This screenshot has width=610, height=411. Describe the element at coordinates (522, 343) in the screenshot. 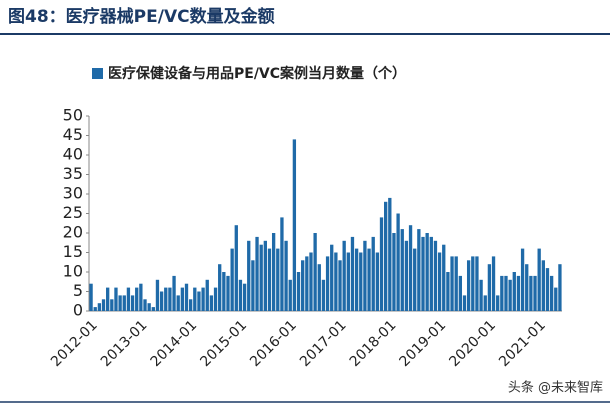

I see `x-tick-label: 2021-01` at that location.